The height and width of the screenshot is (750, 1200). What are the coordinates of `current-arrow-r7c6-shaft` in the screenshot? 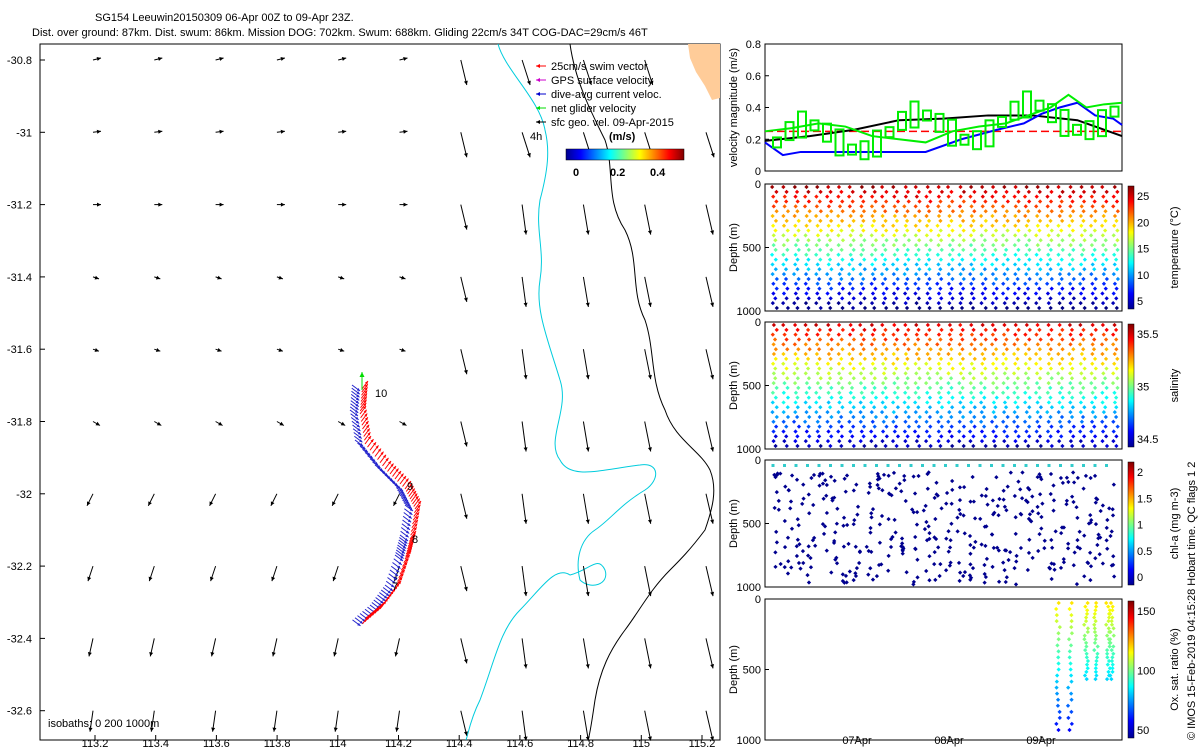 It's located at (464, 578).